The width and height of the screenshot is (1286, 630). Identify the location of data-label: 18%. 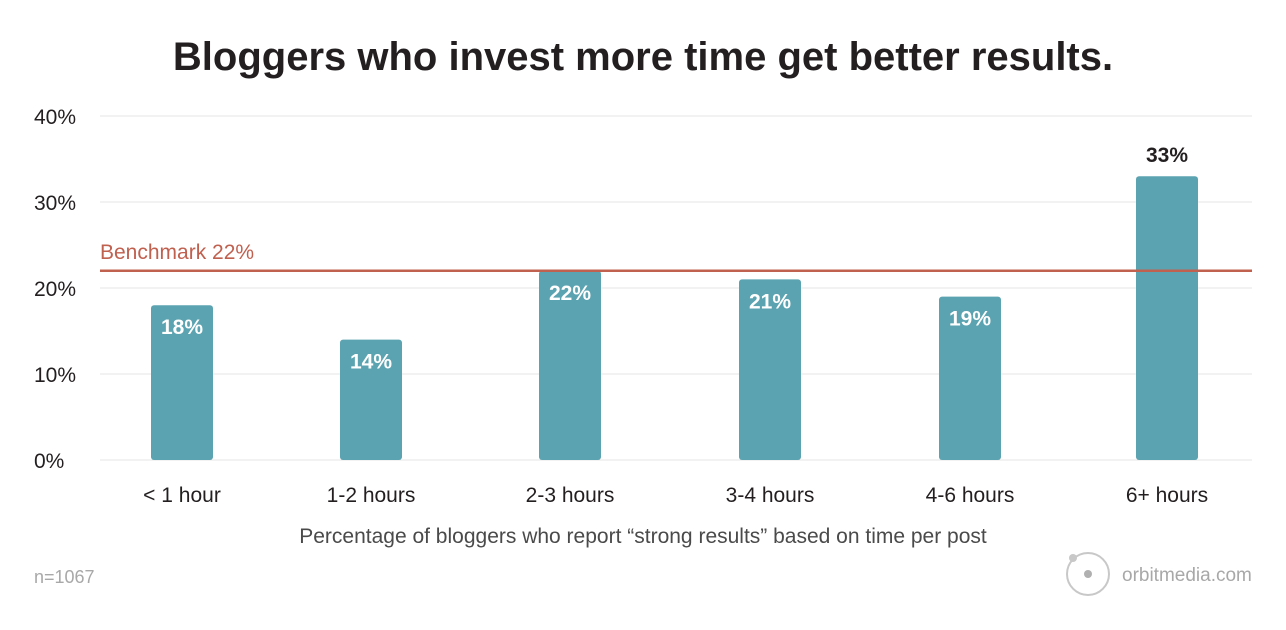
(182, 327).